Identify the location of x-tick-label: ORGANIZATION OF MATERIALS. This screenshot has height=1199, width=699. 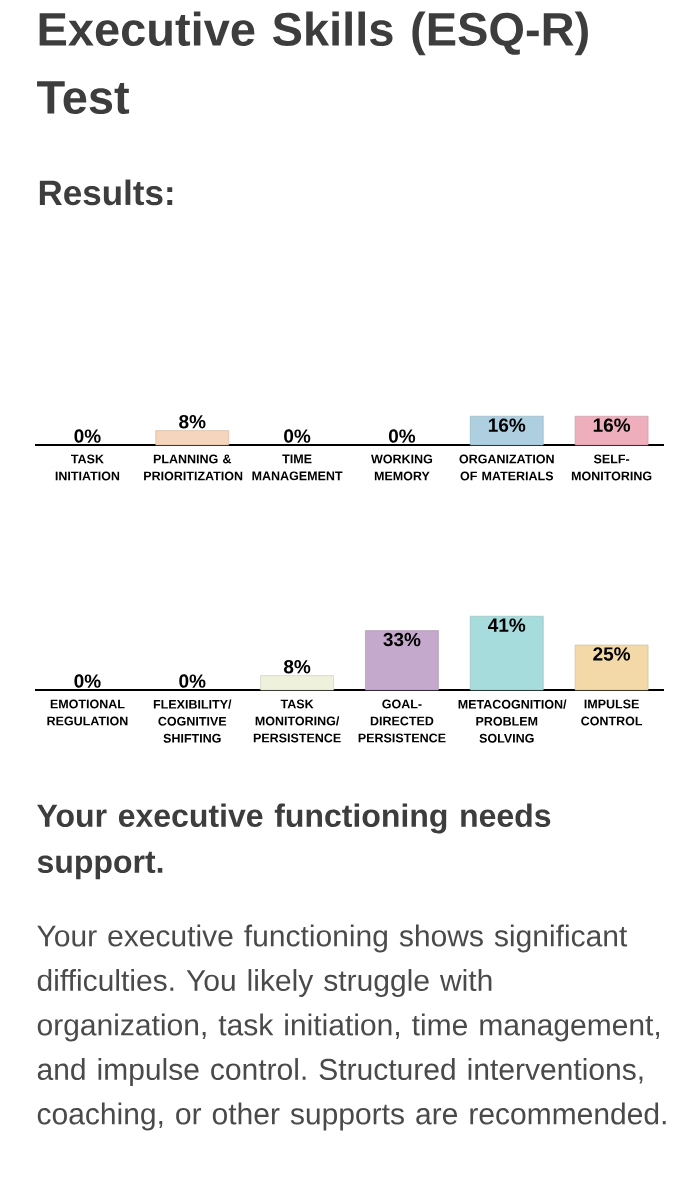
(506, 467).